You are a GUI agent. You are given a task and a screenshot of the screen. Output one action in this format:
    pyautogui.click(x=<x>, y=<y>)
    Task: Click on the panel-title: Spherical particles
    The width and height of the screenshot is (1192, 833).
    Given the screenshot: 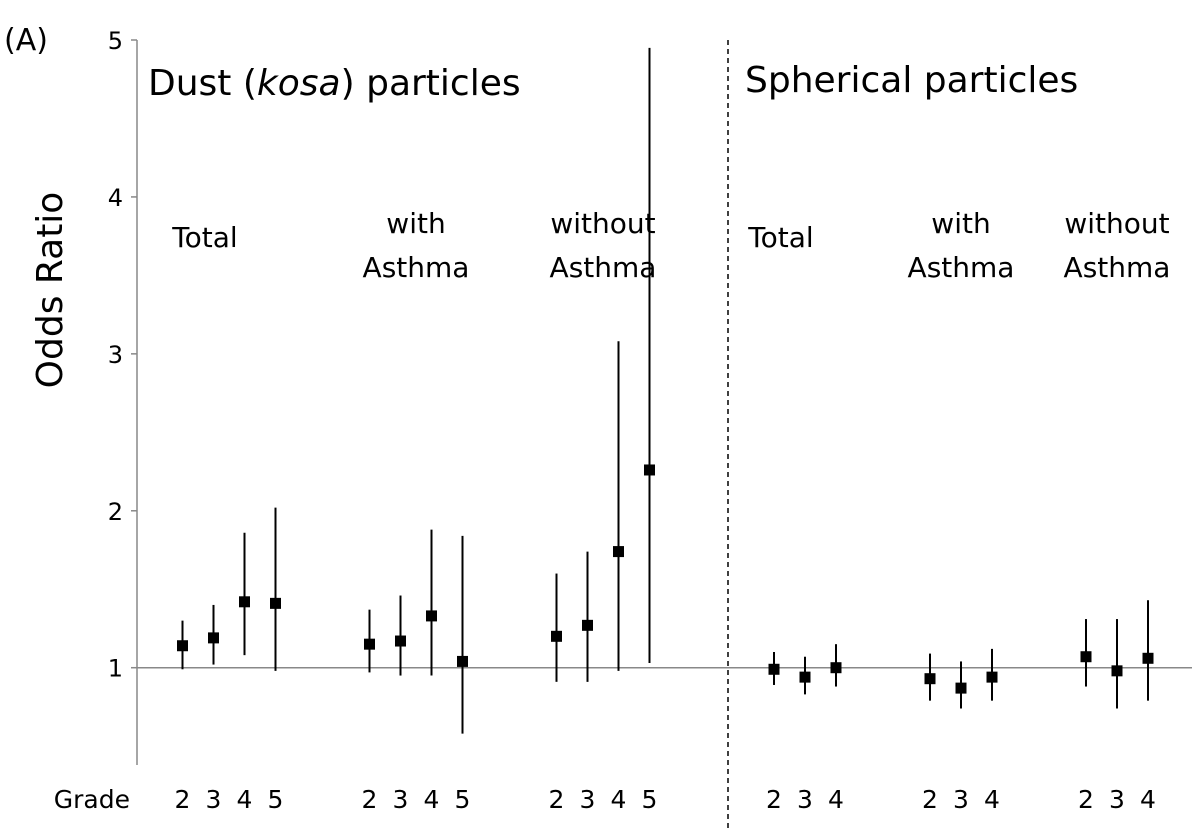 What is the action you would take?
    pyautogui.click(x=911, y=80)
    